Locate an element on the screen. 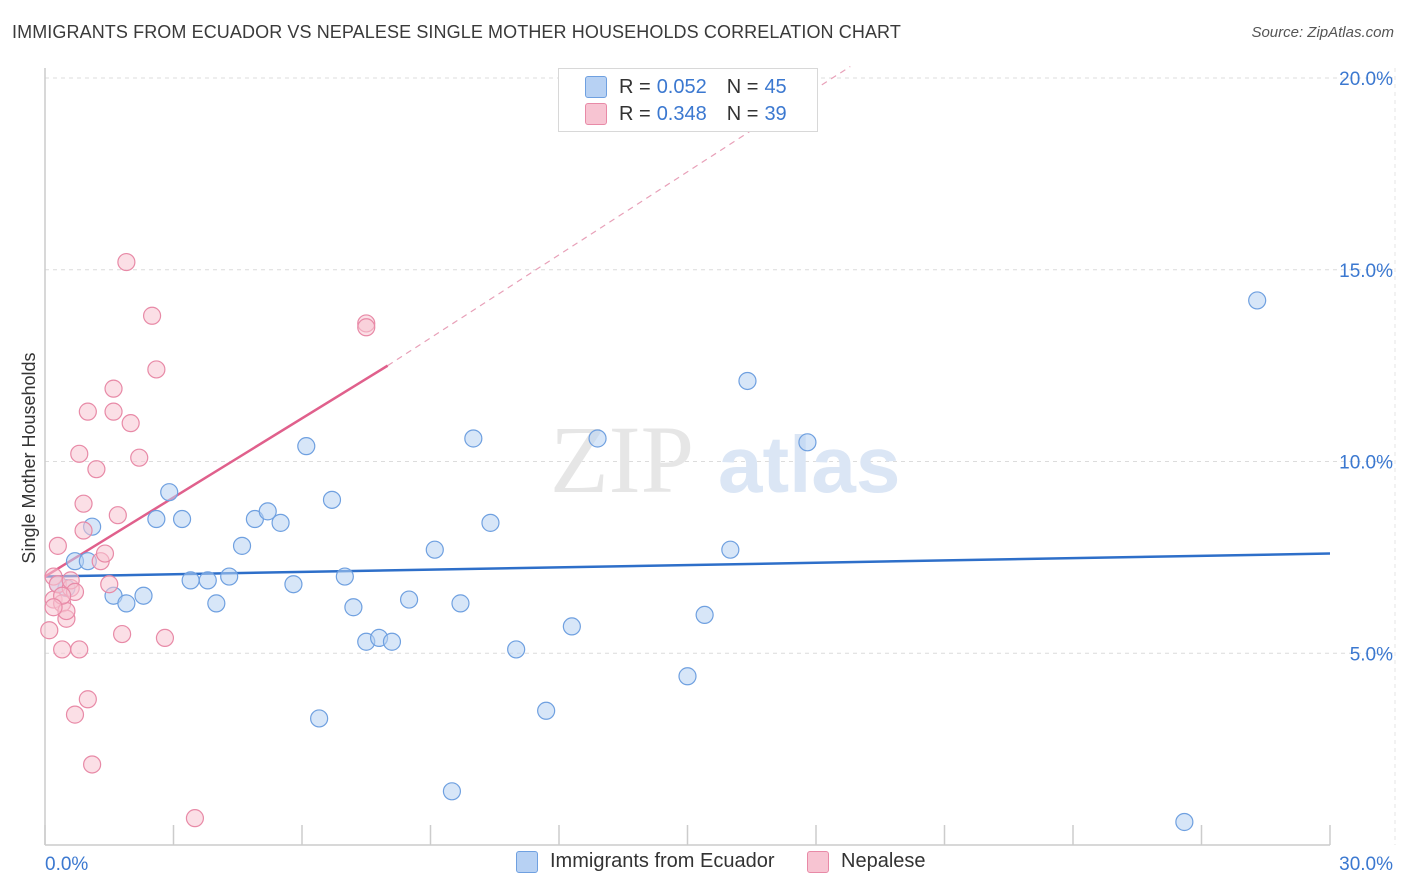 This screenshot has height=892, width=1406. ecuador-trend-line is located at coordinates (687, 565).